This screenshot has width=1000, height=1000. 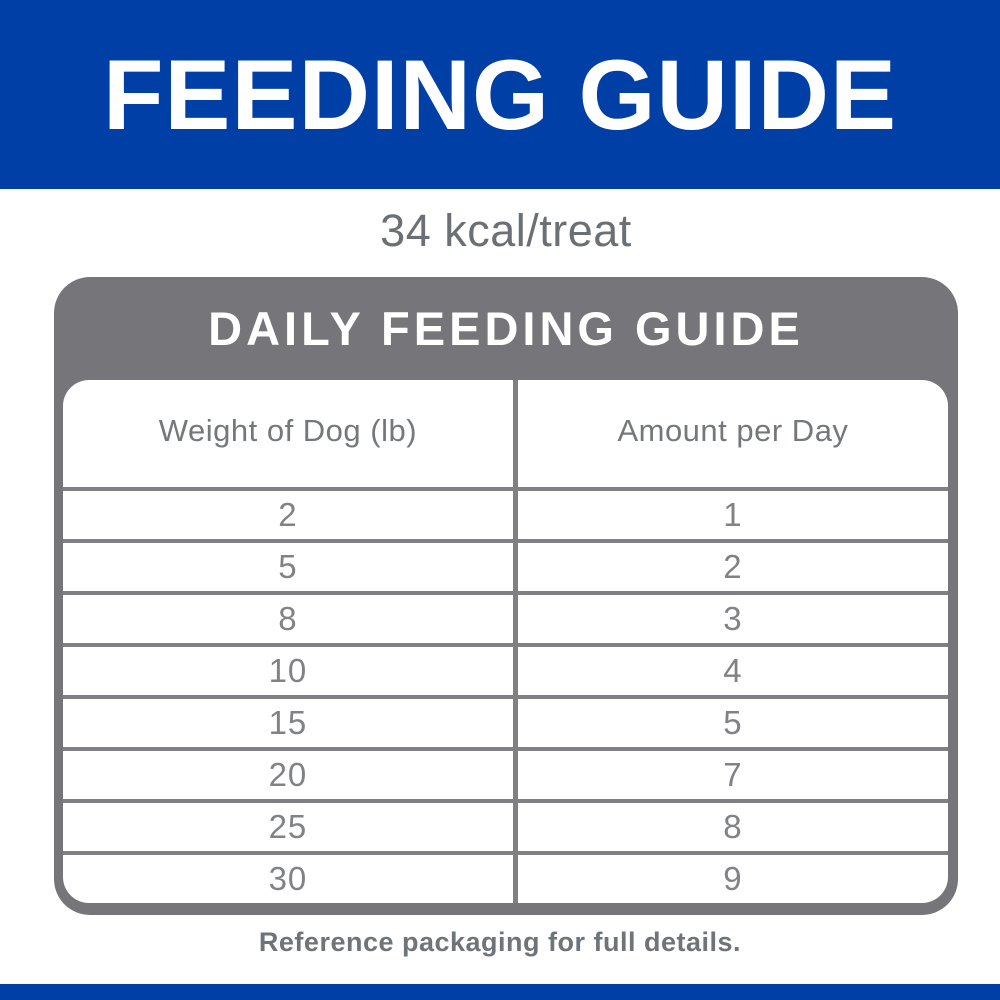 I want to click on table-row: 30 9, so click(x=505, y=877).